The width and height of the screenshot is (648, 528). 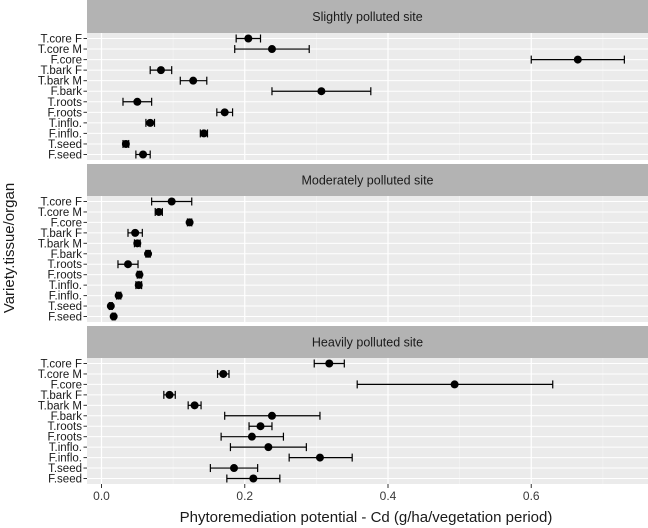 I want to click on panel-title: Slightly polluted site, so click(x=367, y=17).